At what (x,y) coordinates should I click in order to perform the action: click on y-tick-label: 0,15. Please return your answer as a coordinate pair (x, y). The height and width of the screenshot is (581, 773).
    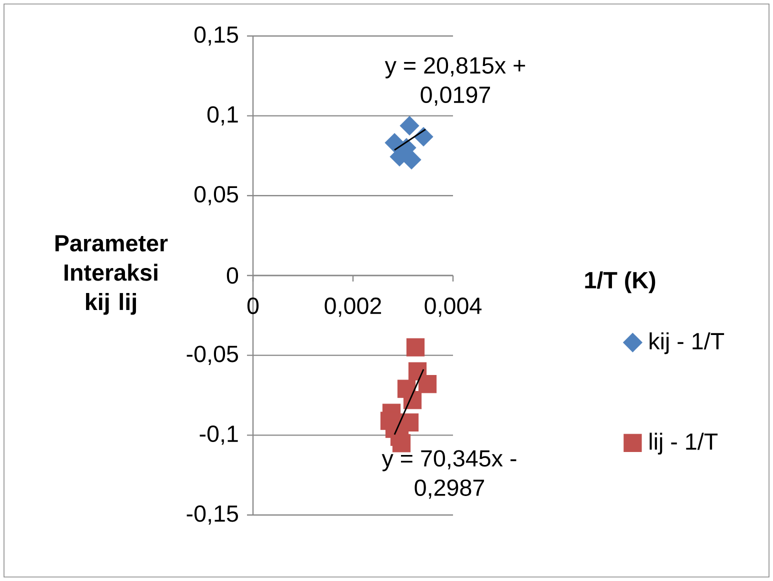
    Looking at the image, I should click on (216, 36).